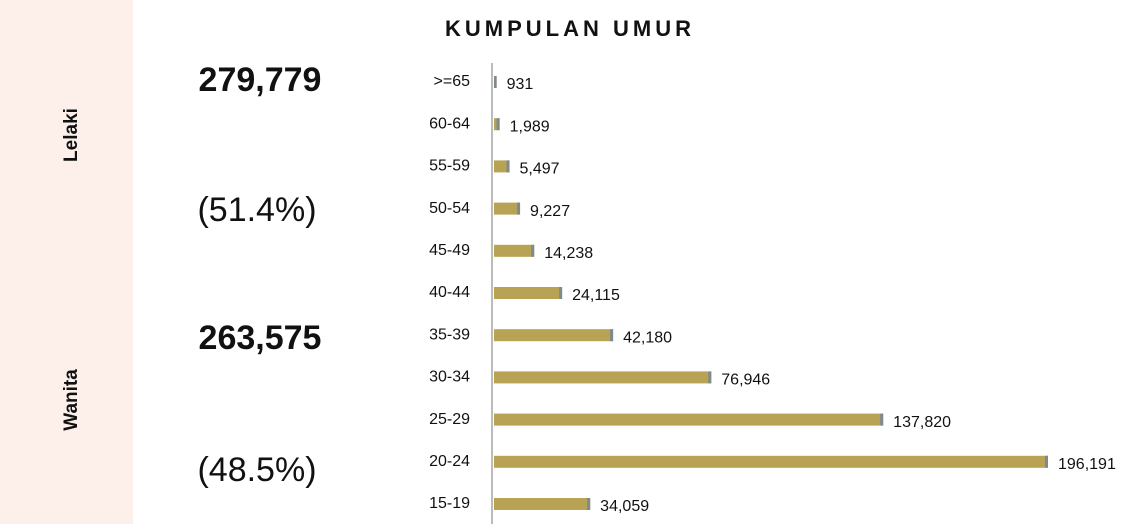 This screenshot has height=524, width=1139. I want to click on category-label: 15-19, so click(449, 503).